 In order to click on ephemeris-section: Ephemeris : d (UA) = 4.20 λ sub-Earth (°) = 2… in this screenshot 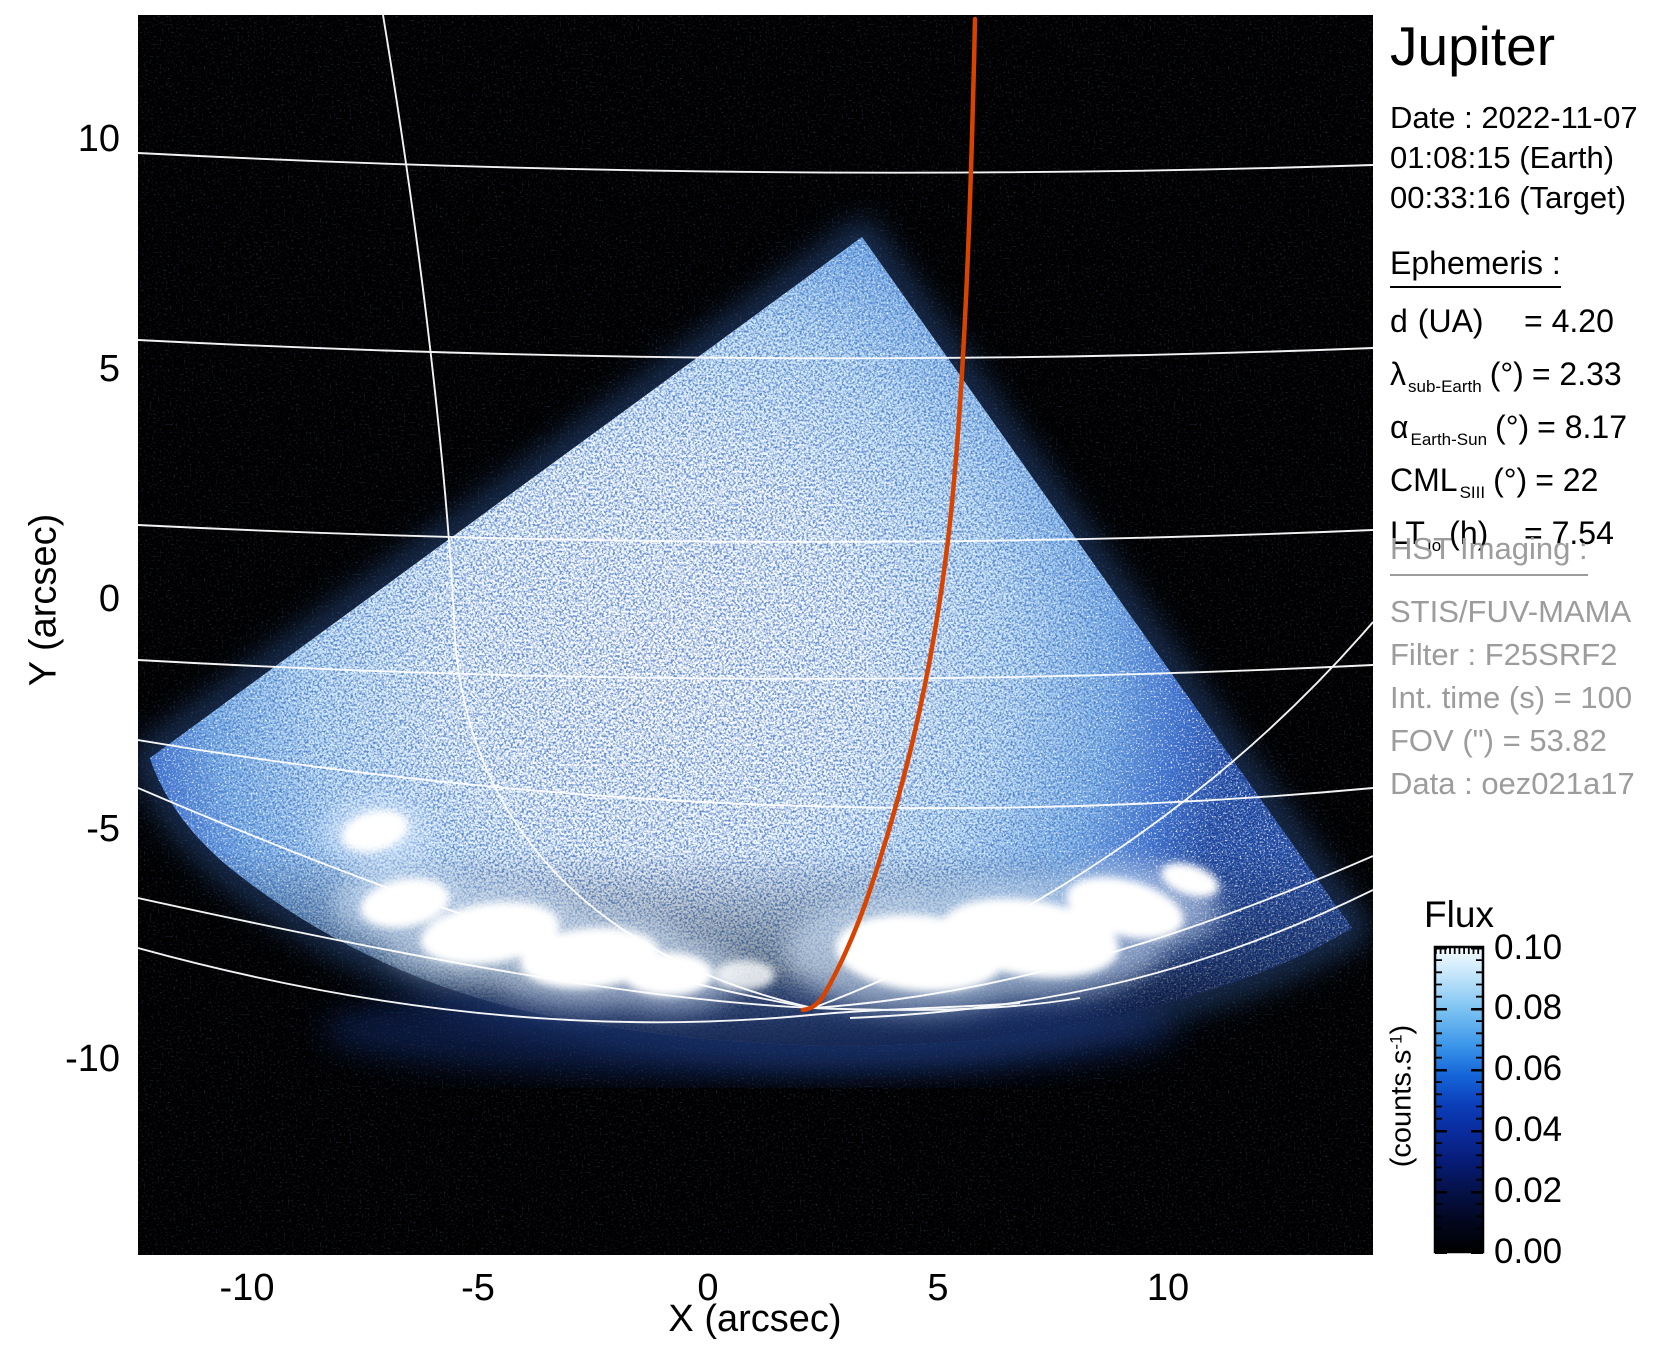, I will do `click(1508, 405)`.